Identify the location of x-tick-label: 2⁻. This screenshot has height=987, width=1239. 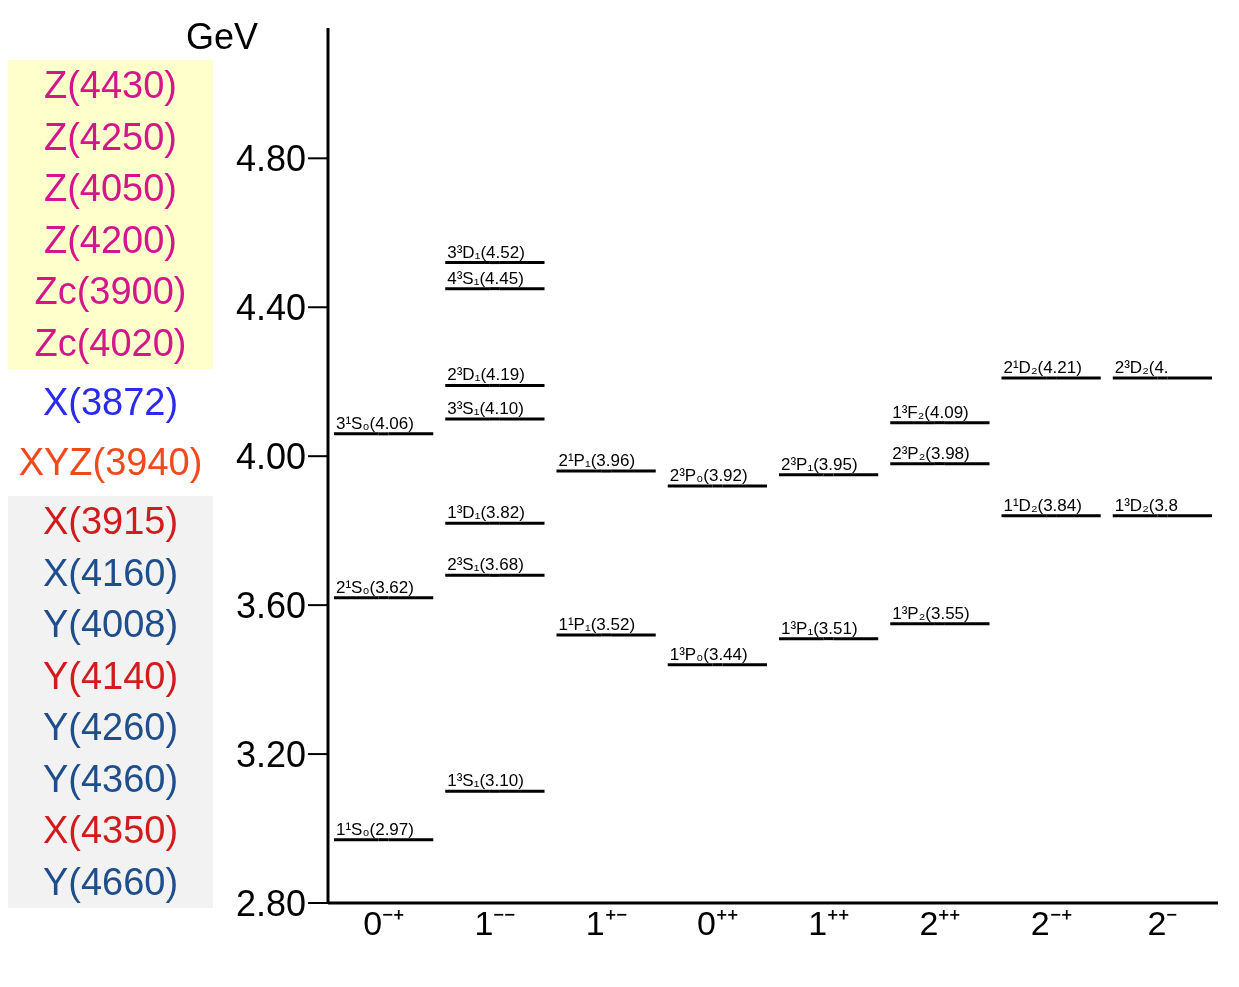
(1162, 923).